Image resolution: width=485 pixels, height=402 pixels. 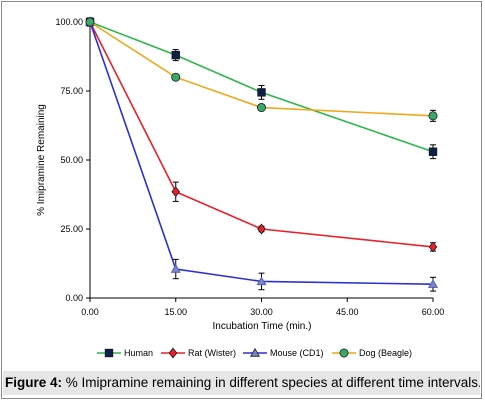 I want to click on x-axis-title: Incubation Time (min.), so click(x=262, y=326).